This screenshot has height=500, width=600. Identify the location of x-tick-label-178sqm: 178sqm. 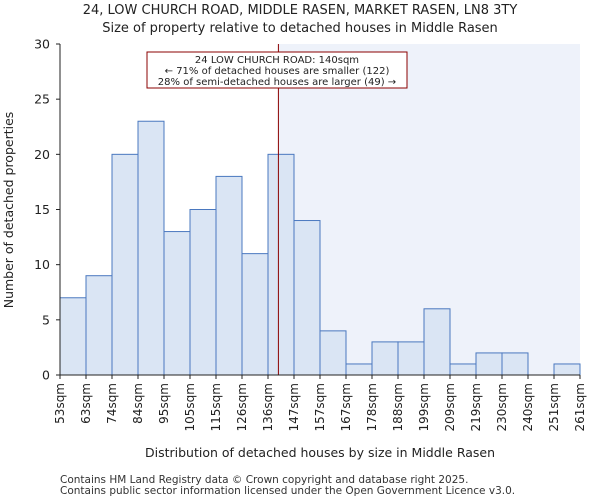
(372, 407).